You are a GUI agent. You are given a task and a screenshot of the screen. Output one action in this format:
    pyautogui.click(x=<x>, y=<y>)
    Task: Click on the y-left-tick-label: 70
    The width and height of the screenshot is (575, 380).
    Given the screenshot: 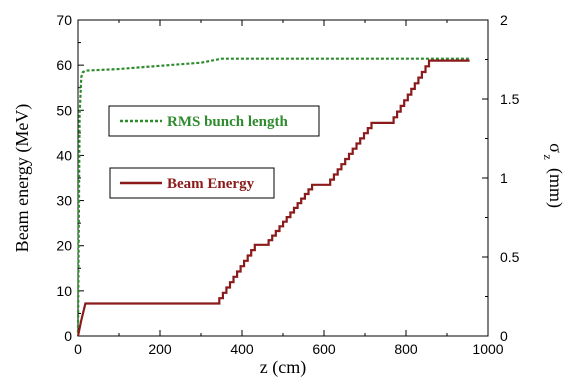 What is the action you would take?
    pyautogui.click(x=64, y=20)
    